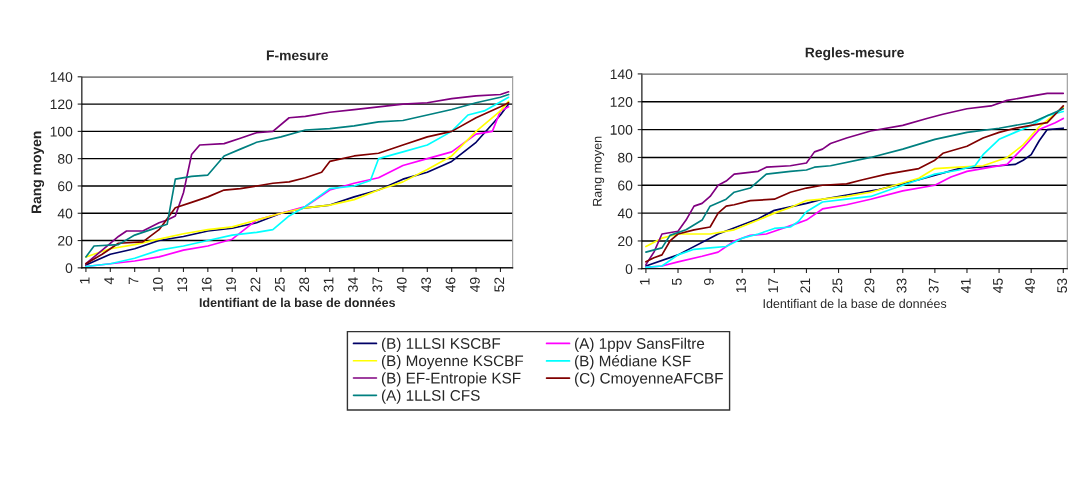 This screenshot has height=480, width=1077. Describe the element at coordinates (450, 284) in the screenshot. I see `x-tick-label: 46` at that location.